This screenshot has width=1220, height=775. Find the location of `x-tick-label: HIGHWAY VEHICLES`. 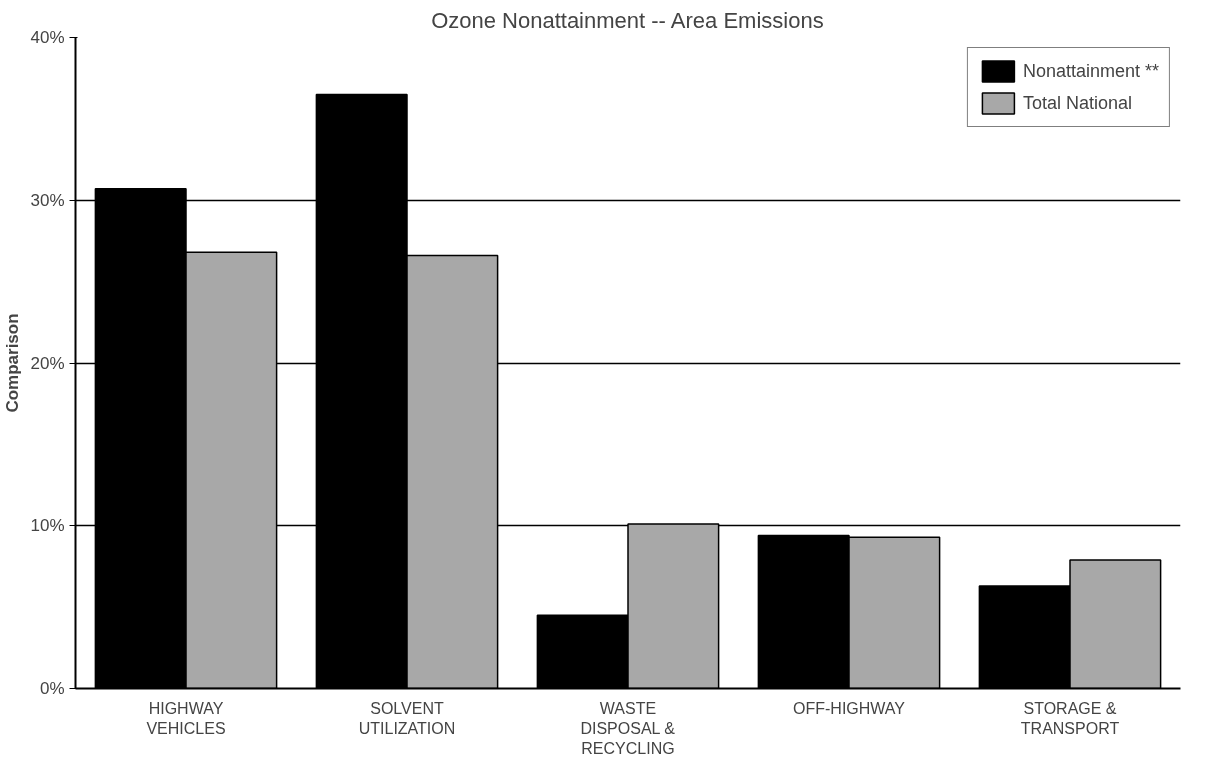

x-tick-label: HIGHWAY VEHICLES is located at coordinates (186, 718).